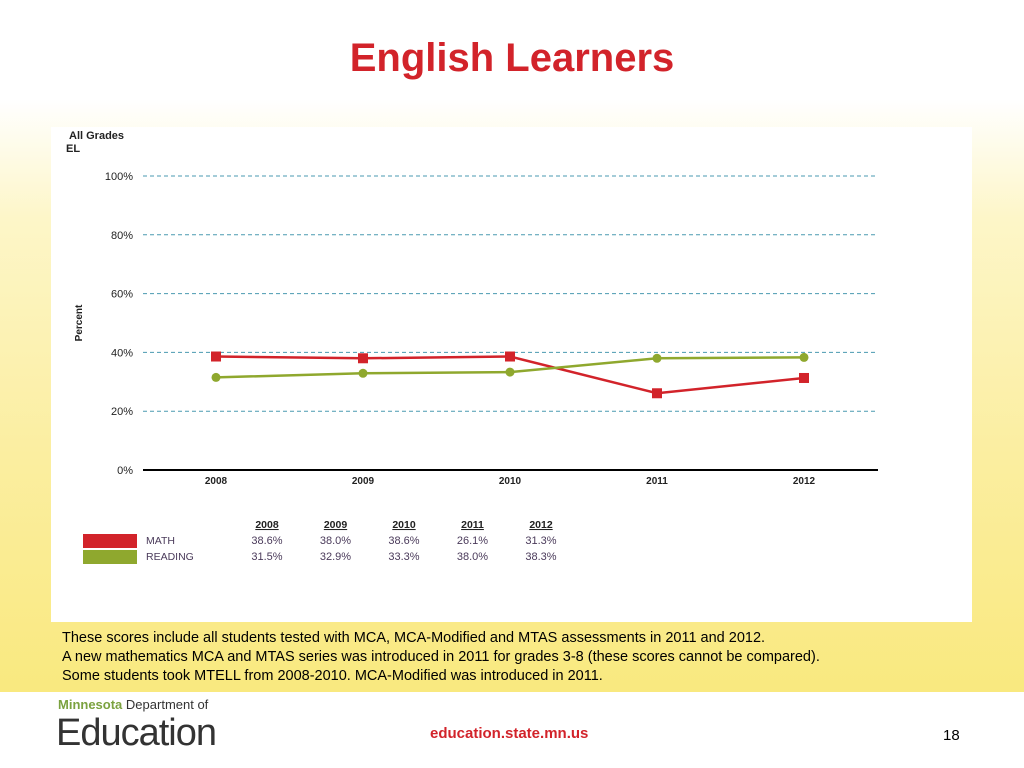 The image size is (1024, 768). What do you see at coordinates (267, 525) in the screenshot?
I see `table-header: 2008` at bounding box center [267, 525].